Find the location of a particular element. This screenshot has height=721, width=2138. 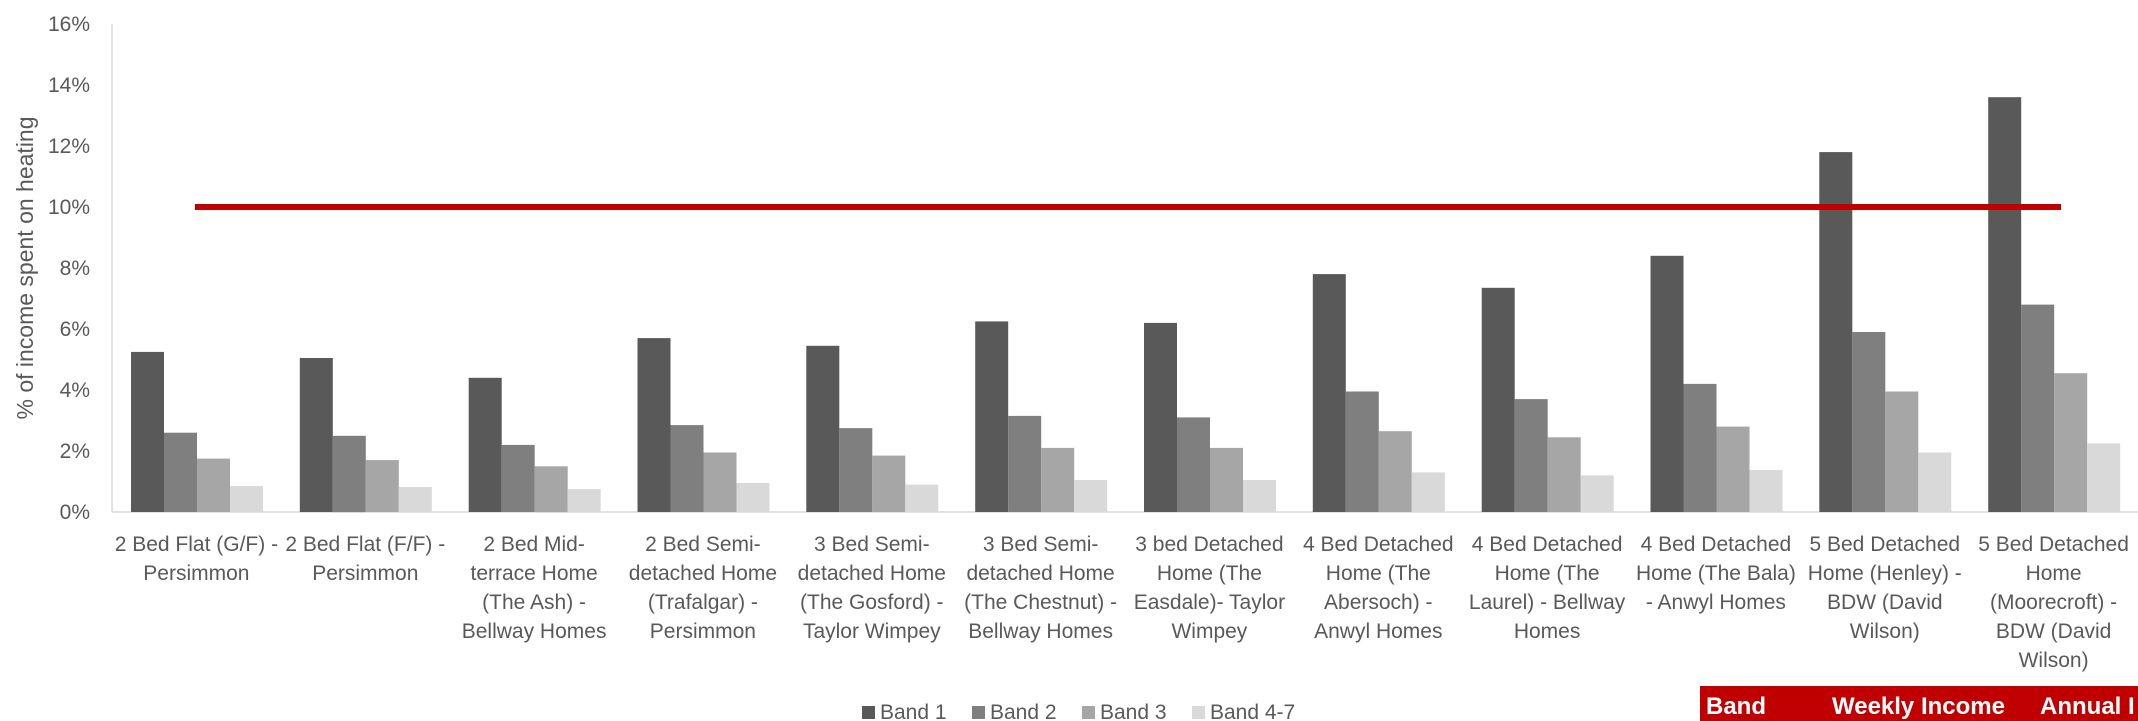

category-label: 2 Bed Flat (F/F) -Persimmon is located at coordinates (365, 559).